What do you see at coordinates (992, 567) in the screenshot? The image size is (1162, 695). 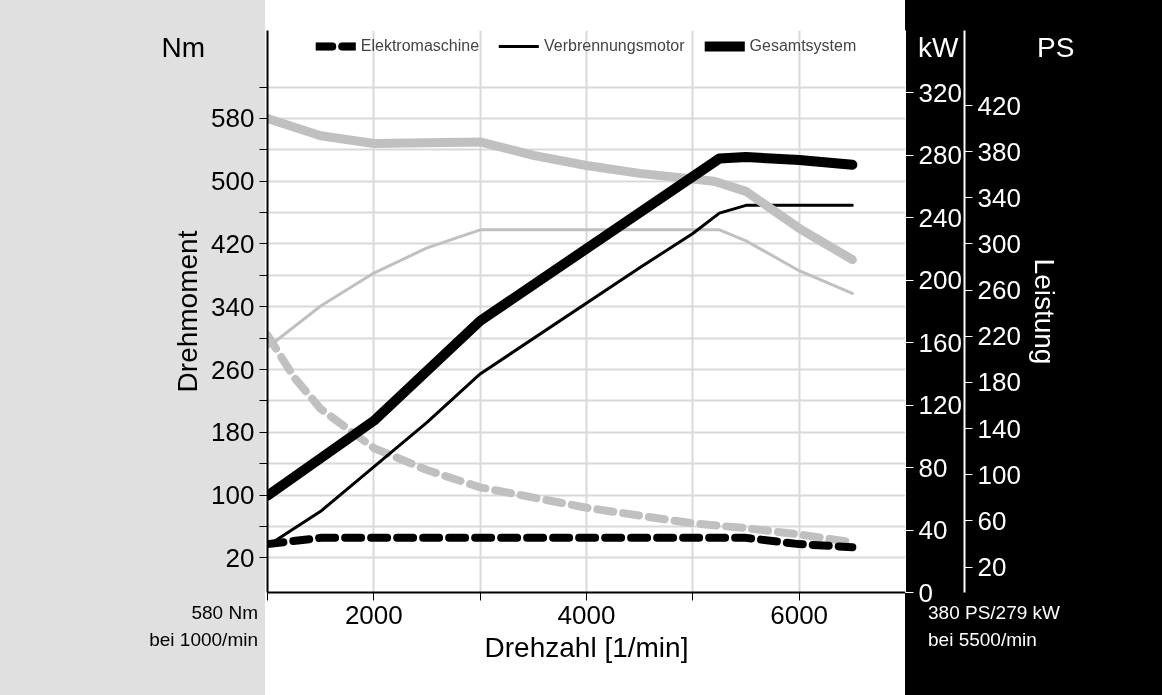 I see `y3-tick-label: 20` at bounding box center [992, 567].